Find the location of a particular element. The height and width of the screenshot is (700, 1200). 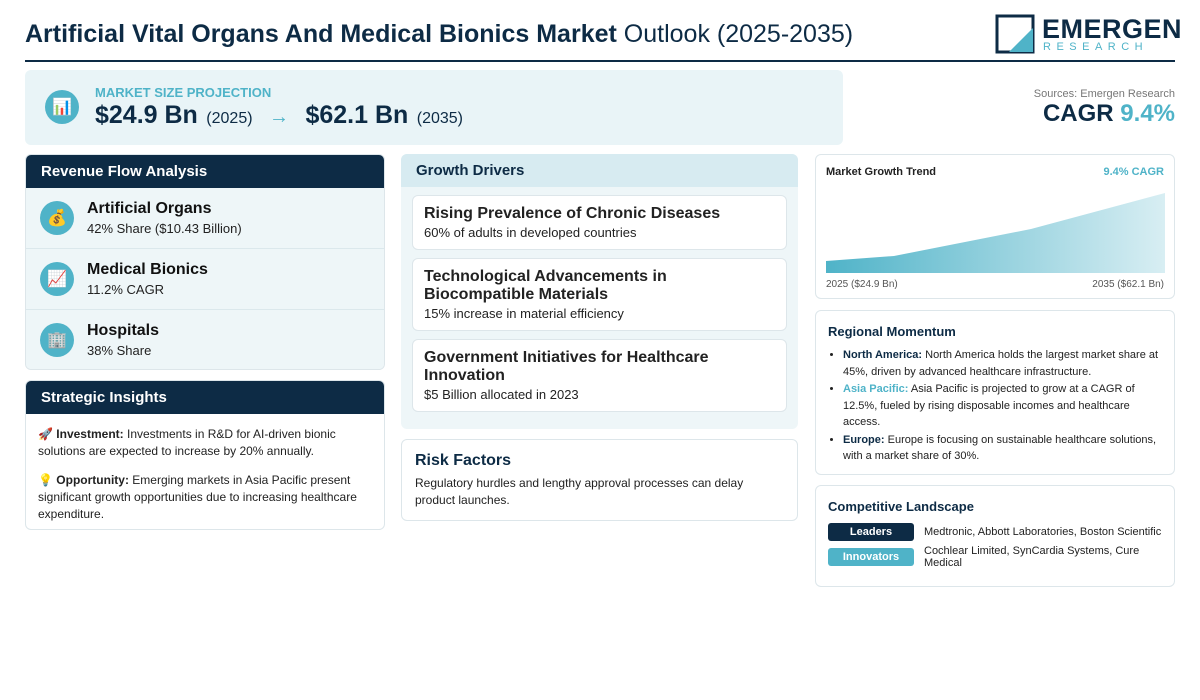

revenue-row: 🏢 Hospitals 38% Share is located at coordinates (205, 339).